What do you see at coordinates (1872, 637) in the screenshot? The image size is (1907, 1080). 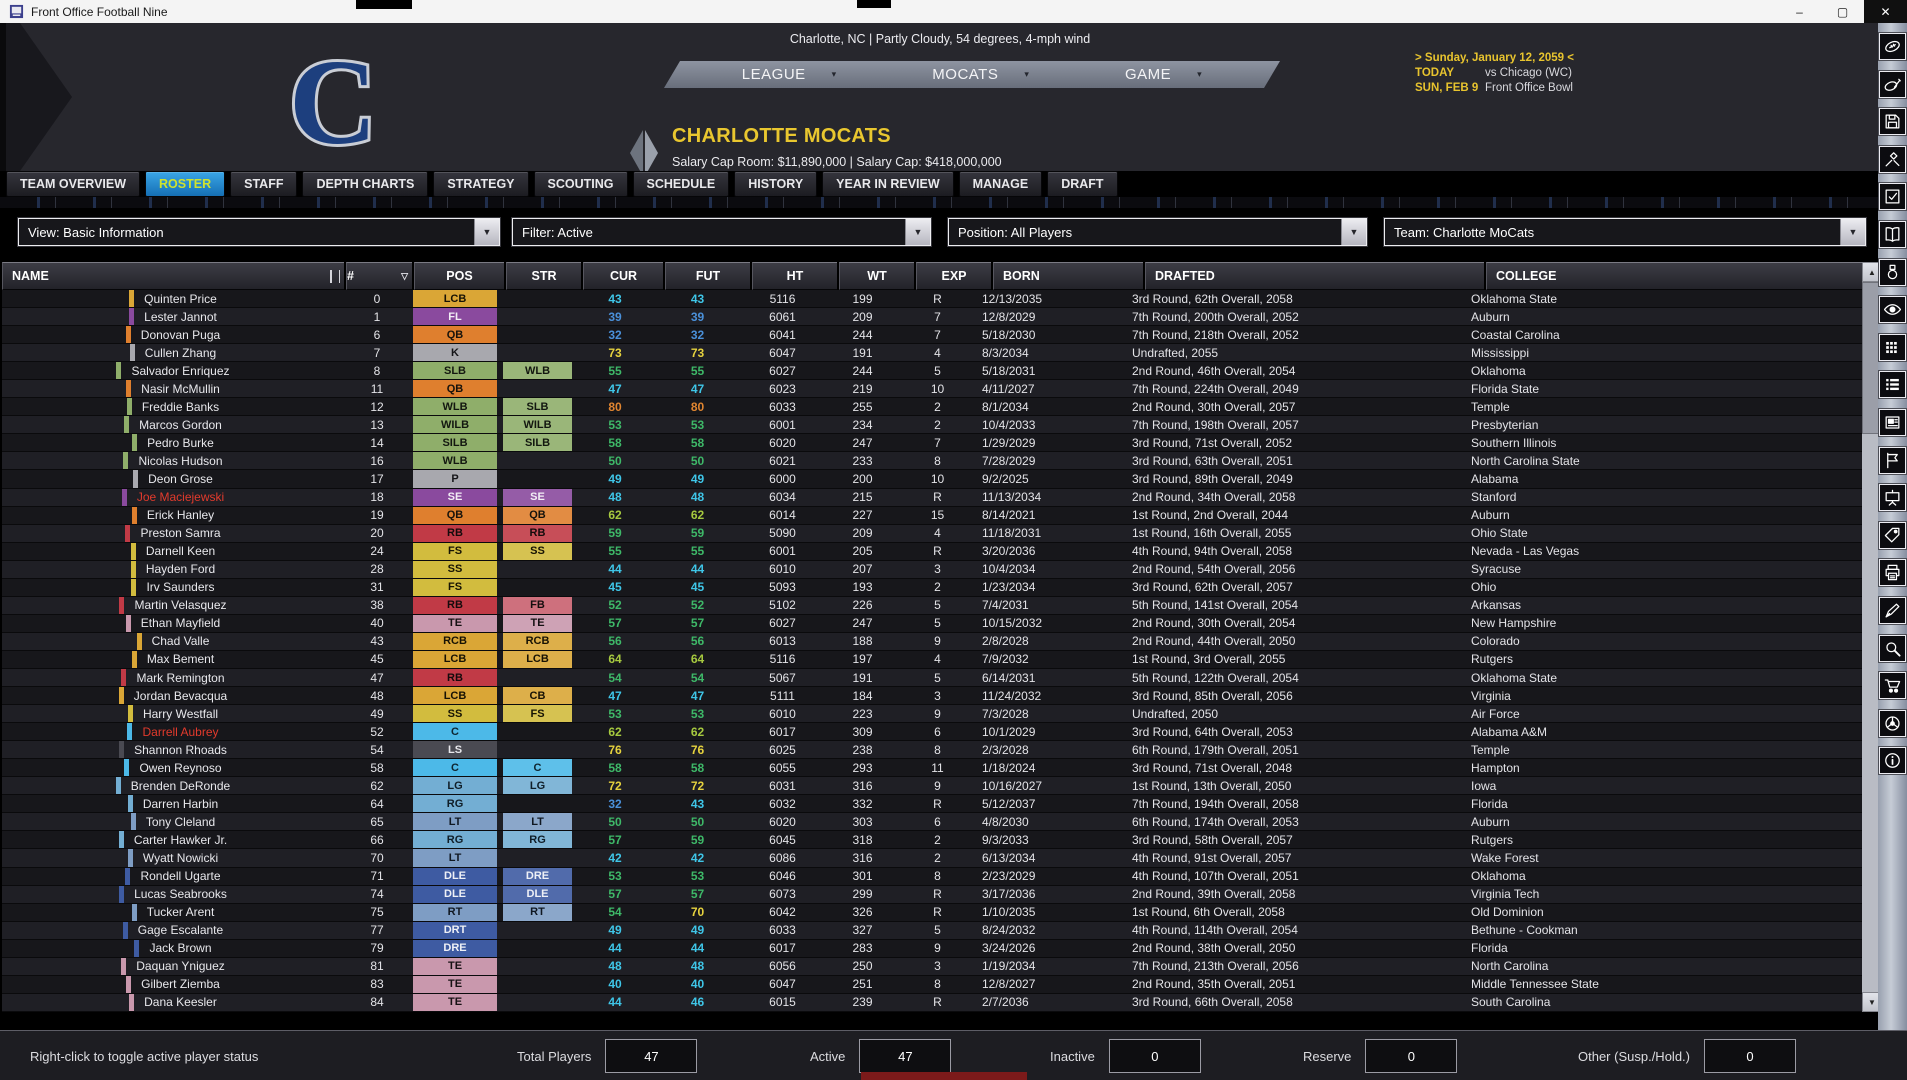 I see `table-scrollbar: ▲ ▼` at bounding box center [1872, 637].